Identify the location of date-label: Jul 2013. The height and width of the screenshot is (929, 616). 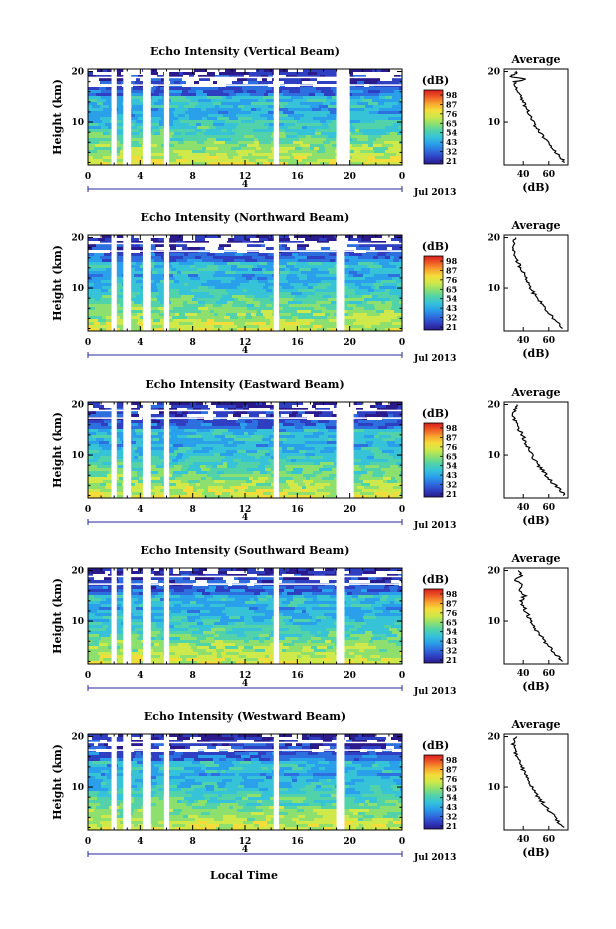
(434, 526).